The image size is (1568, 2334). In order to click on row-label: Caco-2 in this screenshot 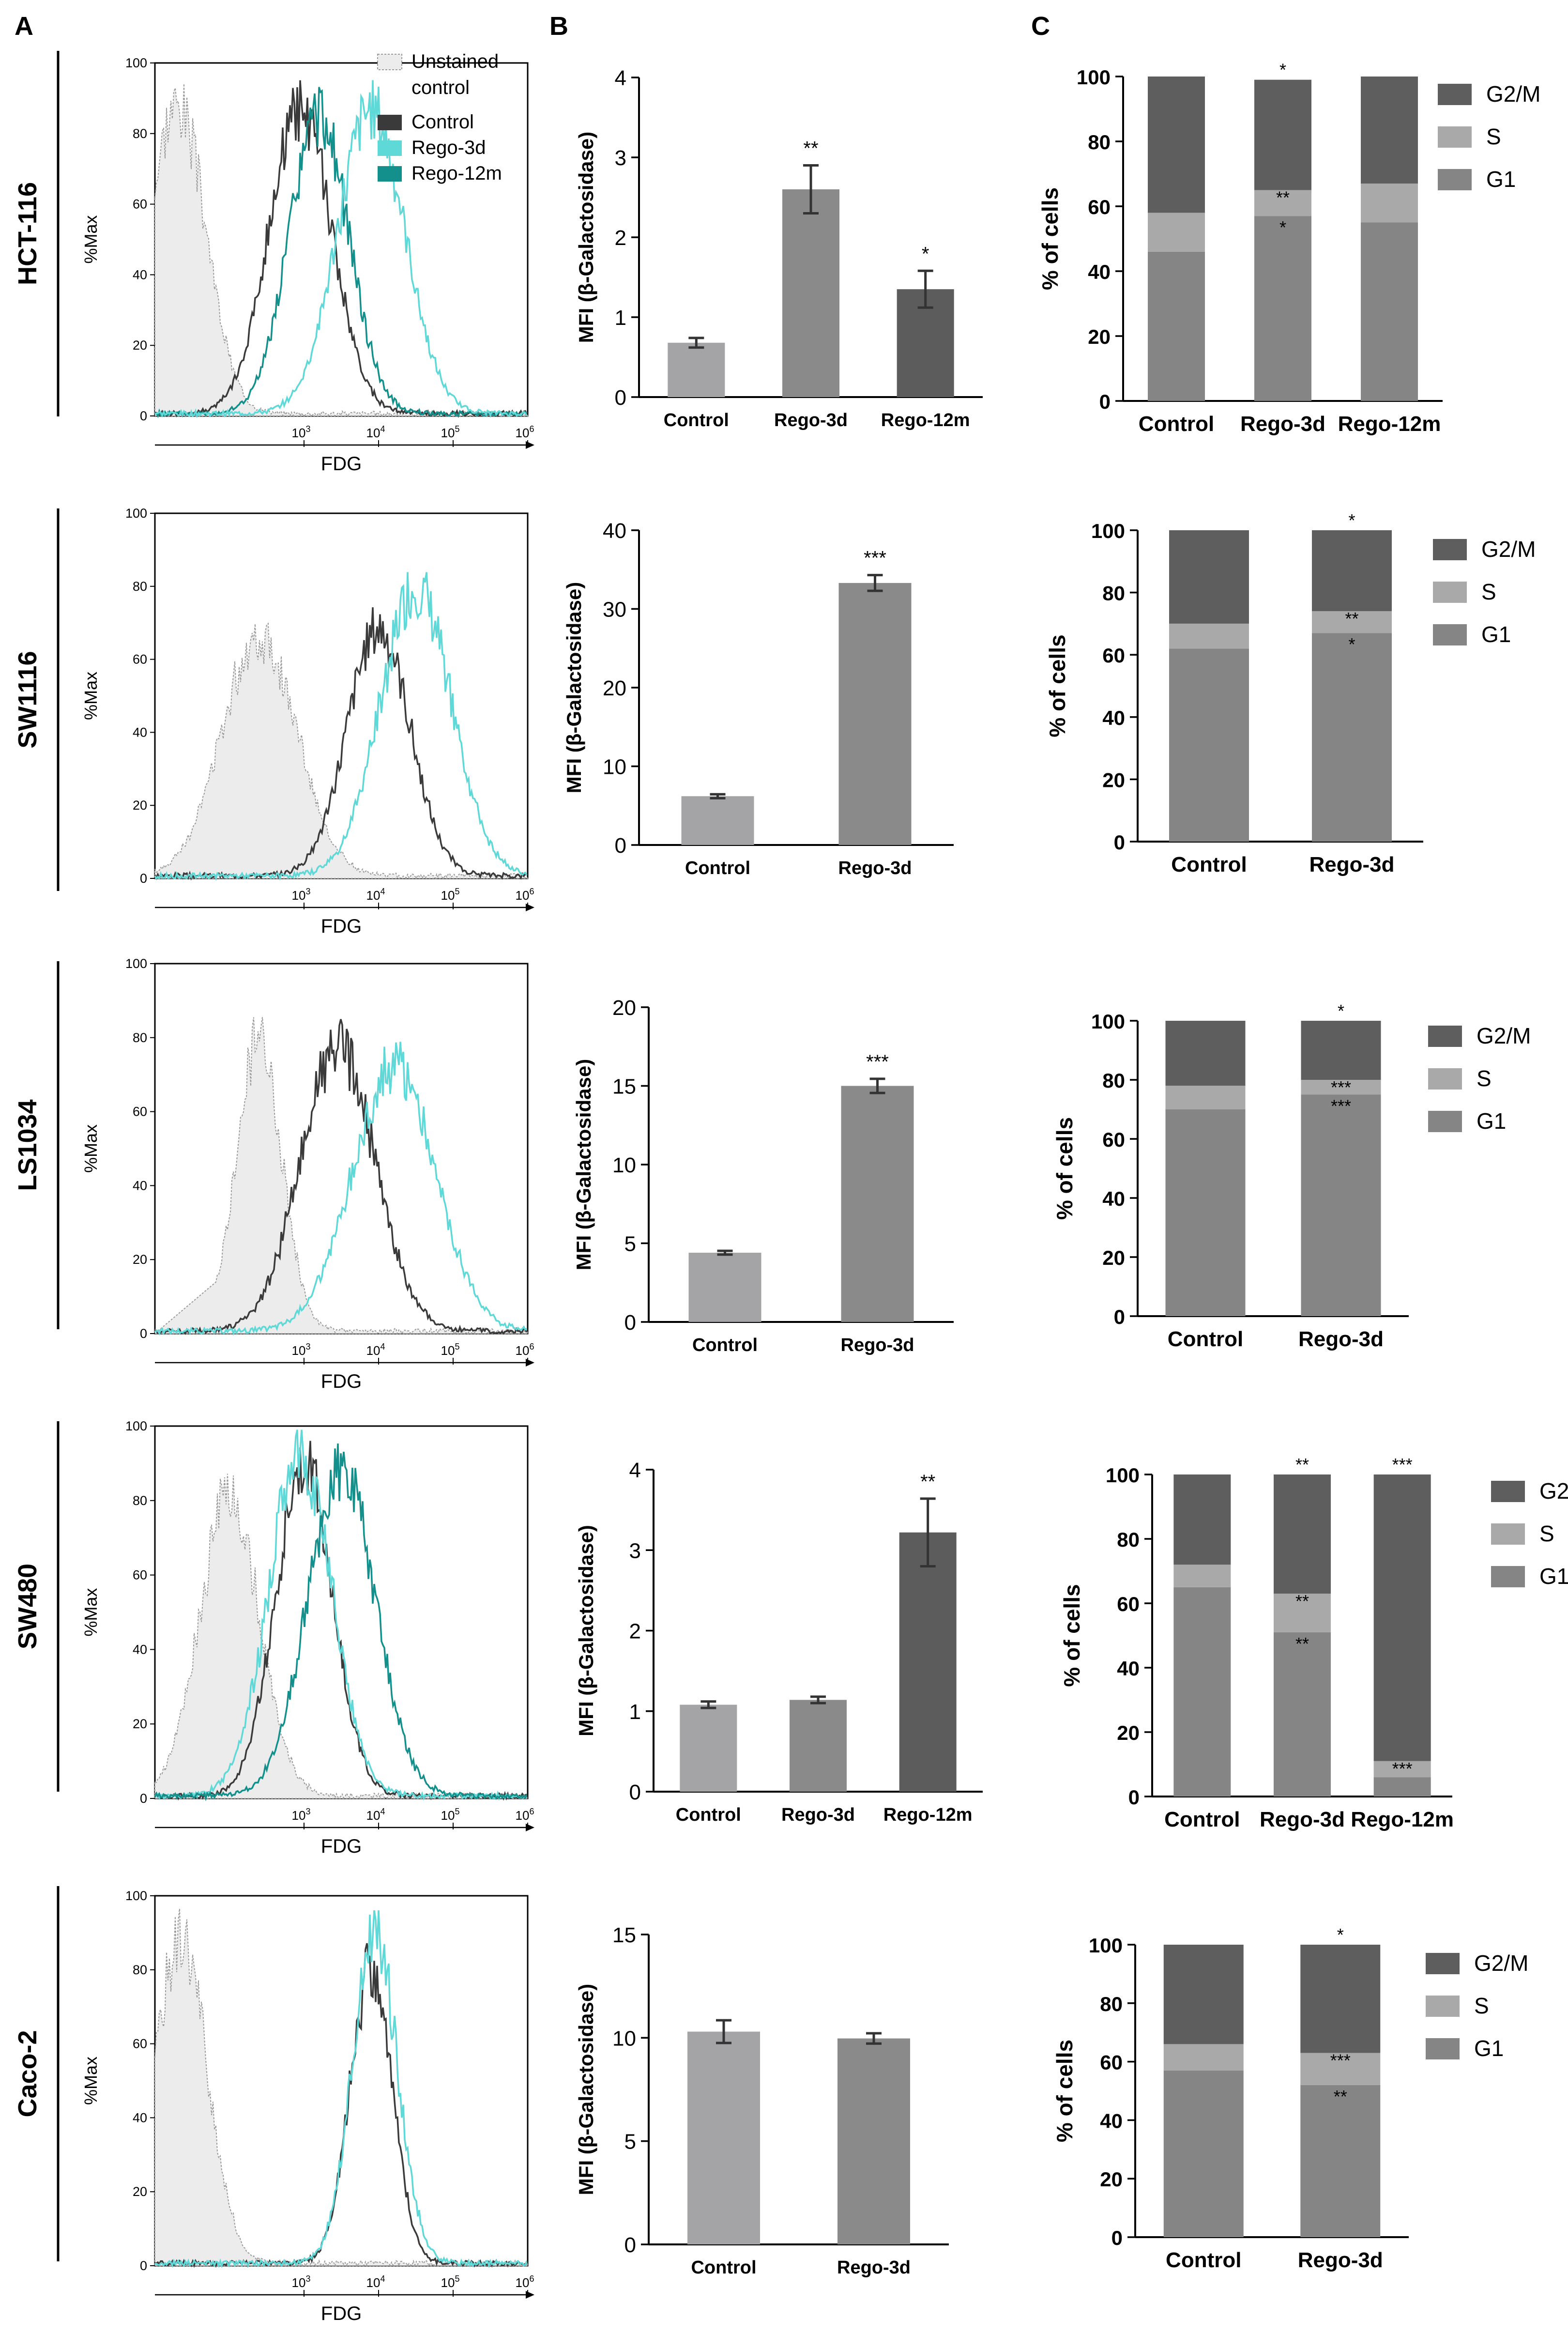, I will do `click(27, 2073)`.